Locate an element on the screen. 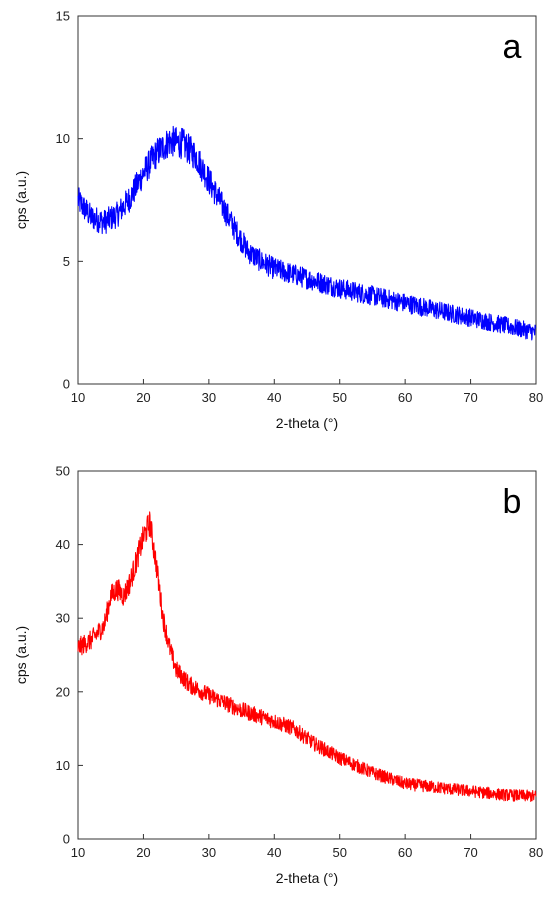  y-tick-label: 50 is located at coordinates (63, 471).